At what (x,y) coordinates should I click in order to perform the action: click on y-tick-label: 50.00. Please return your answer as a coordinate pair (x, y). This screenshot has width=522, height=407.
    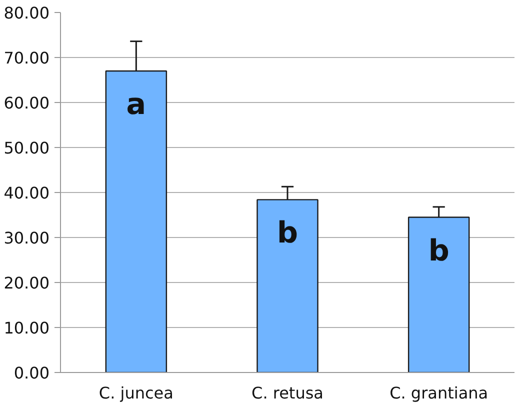
    Looking at the image, I should click on (27, 148).